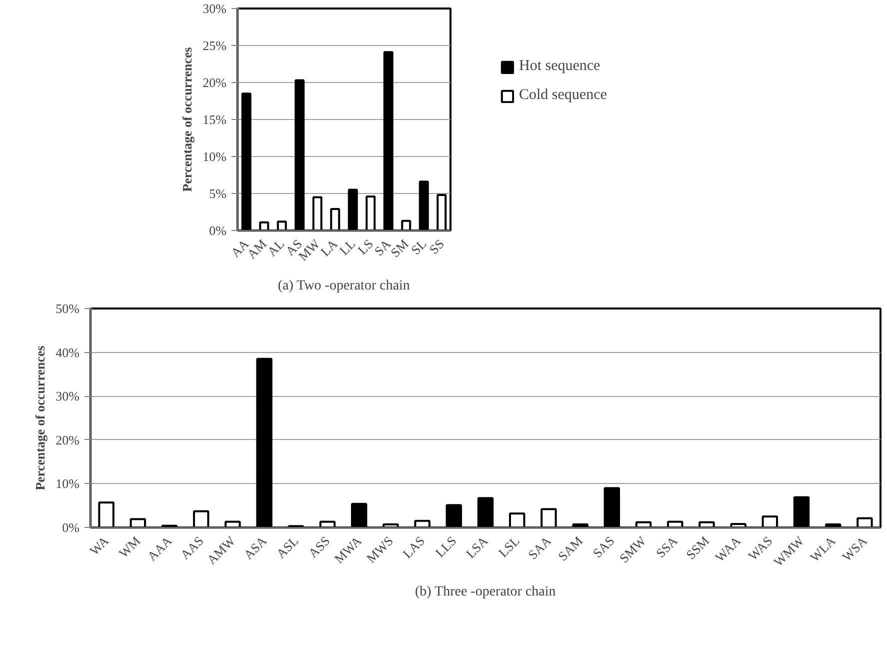 This screenshot has height=659, width=887. Describe the element at coordinates (344, 286) in the screenshot. I see `text: (a) Two -operator chain` at that location.